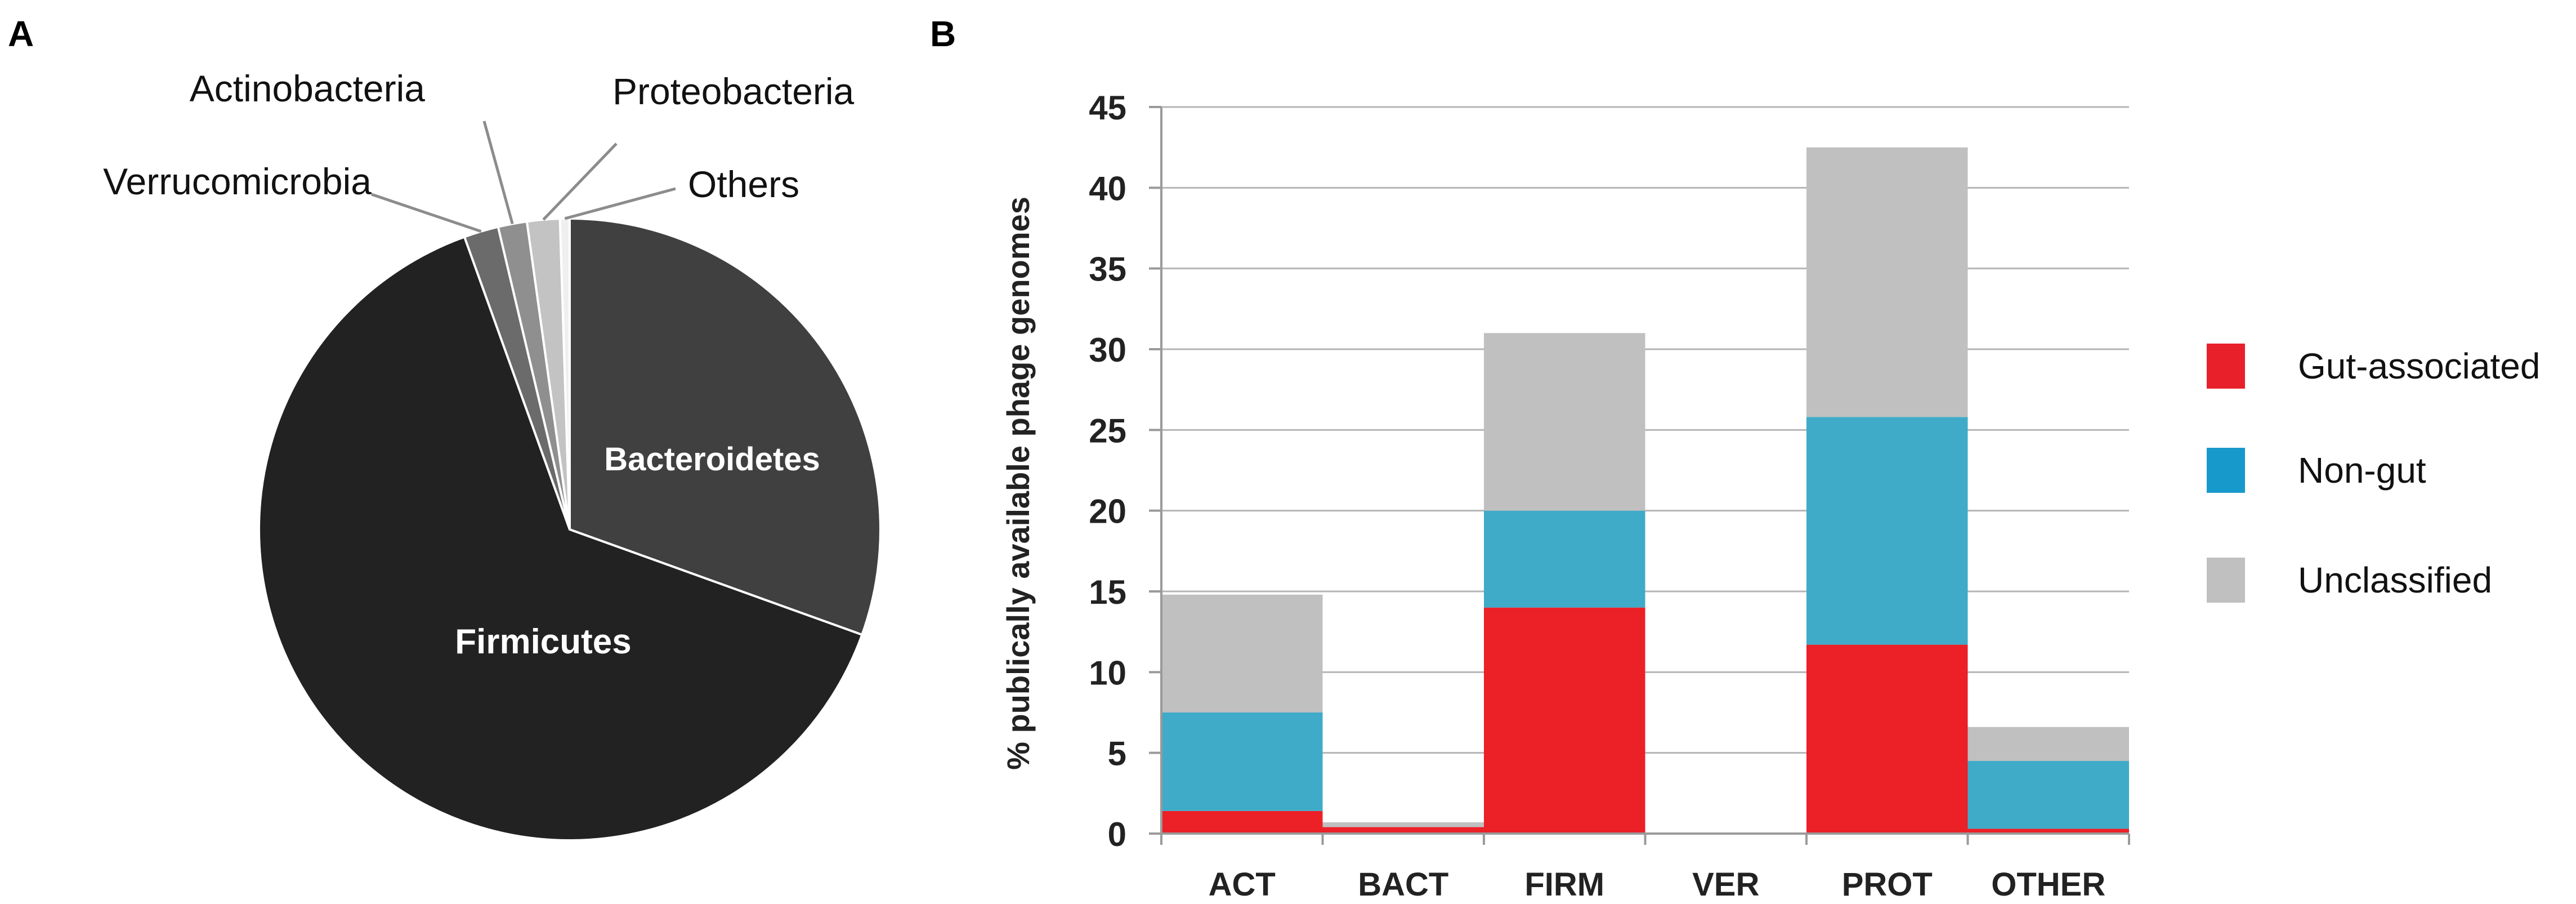  Describe the element at coordinates (543, 641) in the screenshot. I see `pie-label-firmicutes: Firmicutes` at that location.